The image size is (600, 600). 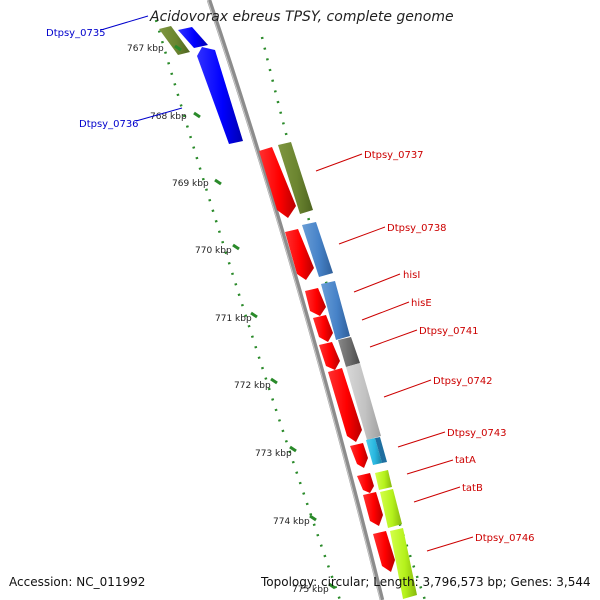 I want to click on gene-label: Dtpsy_0738, so click(x=417, y=228).